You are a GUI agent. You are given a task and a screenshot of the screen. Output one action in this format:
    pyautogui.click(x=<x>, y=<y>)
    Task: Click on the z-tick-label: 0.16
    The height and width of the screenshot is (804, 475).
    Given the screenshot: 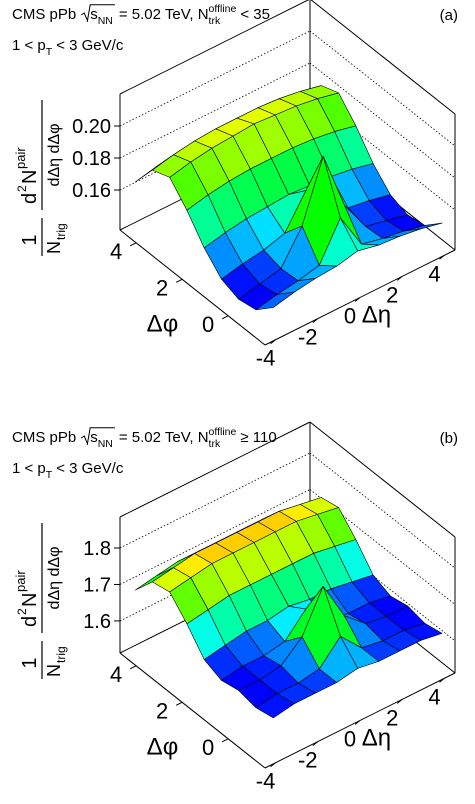 What is the action you would take?
    pyautogui.click(x=91, y=191)
    